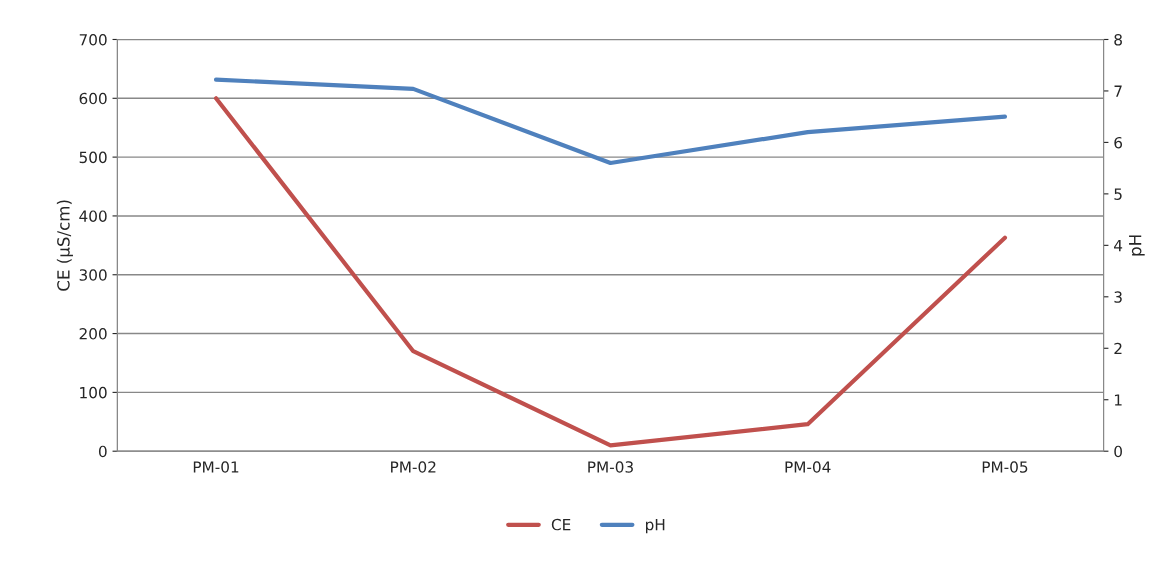 The width and height of the screenshot is (1174, 564). What do you see at coordinates (1118, 142) in the screenshot?
I see `y2-tick-label: 6` at bounding box center [1118, 142].